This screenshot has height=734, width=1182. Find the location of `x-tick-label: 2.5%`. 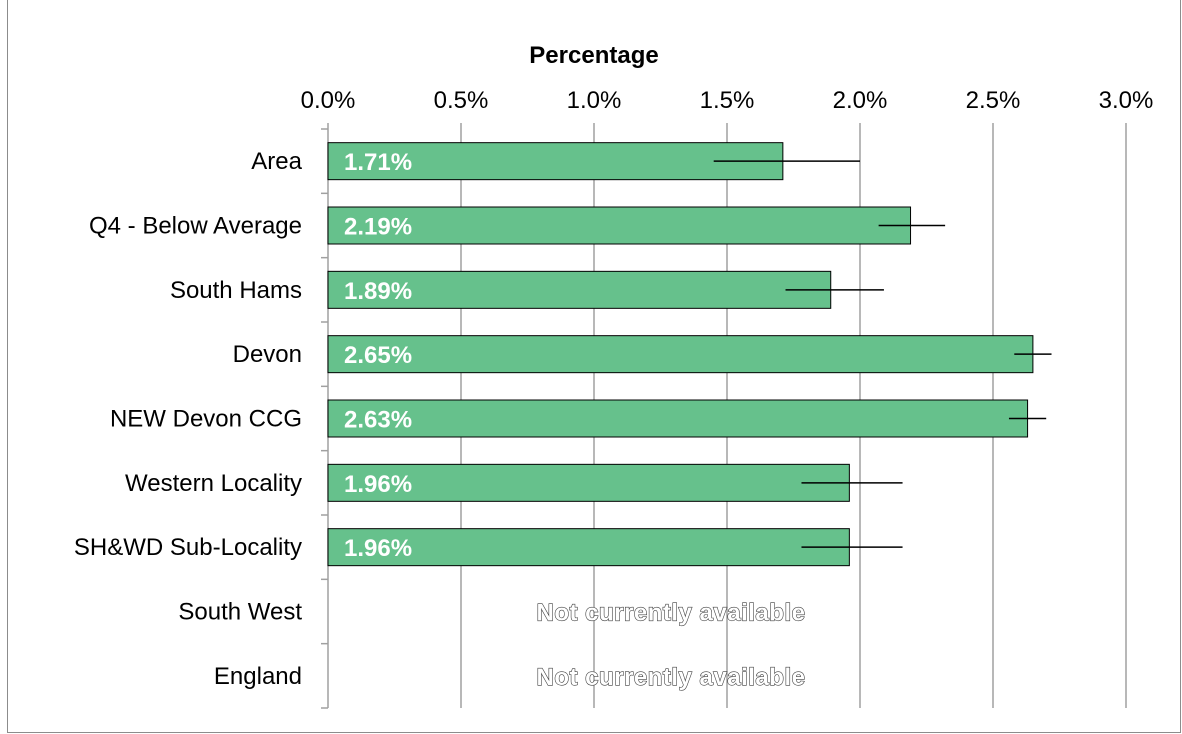

x-tick-label: 2.5% is located at coordinates (993, 100).